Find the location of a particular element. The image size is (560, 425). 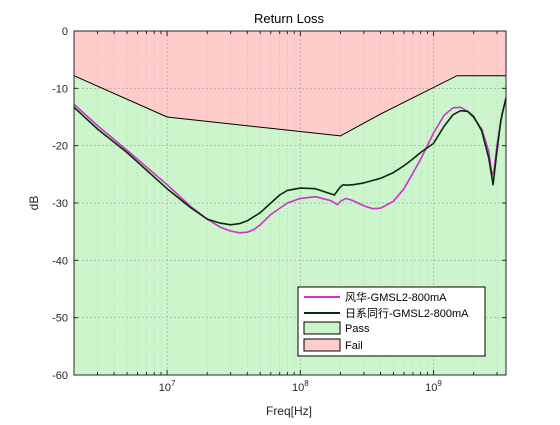

y-tick-label: -20 is located at coordinates (60, 147).